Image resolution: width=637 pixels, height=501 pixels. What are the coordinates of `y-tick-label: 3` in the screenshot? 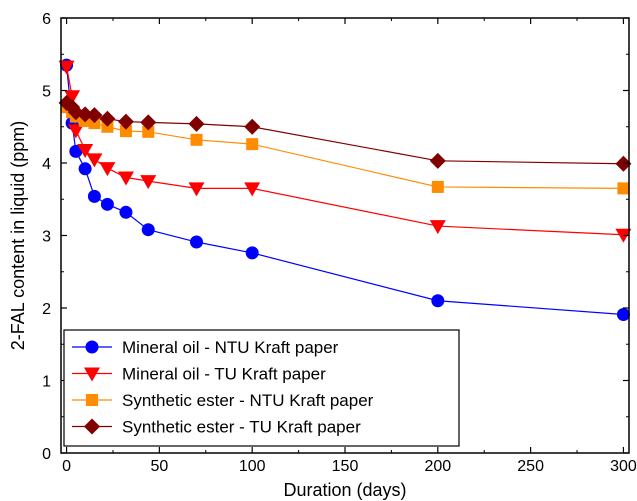 It's located at (46, 237).